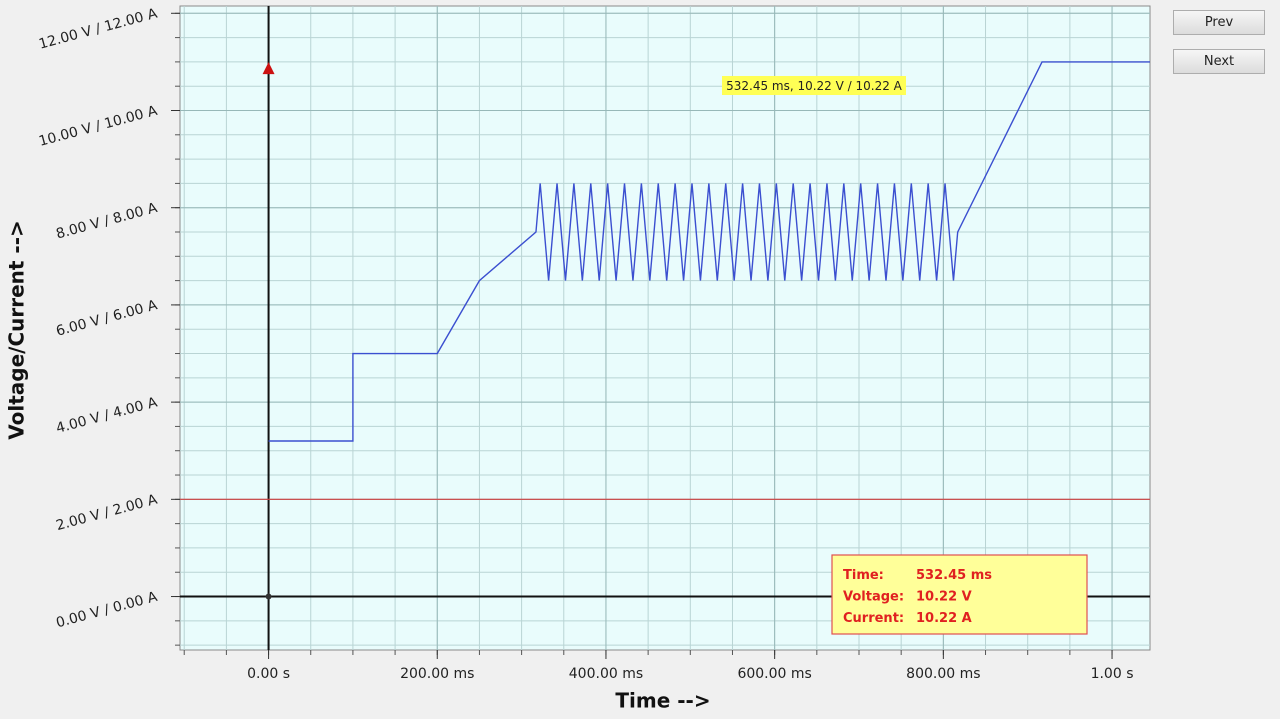 This screenshot has height=719, width=1280. What do you see at coordinates (1219, 61) in the screenshot?
I see `next-button: Next` at bounding box center [1219, 61].